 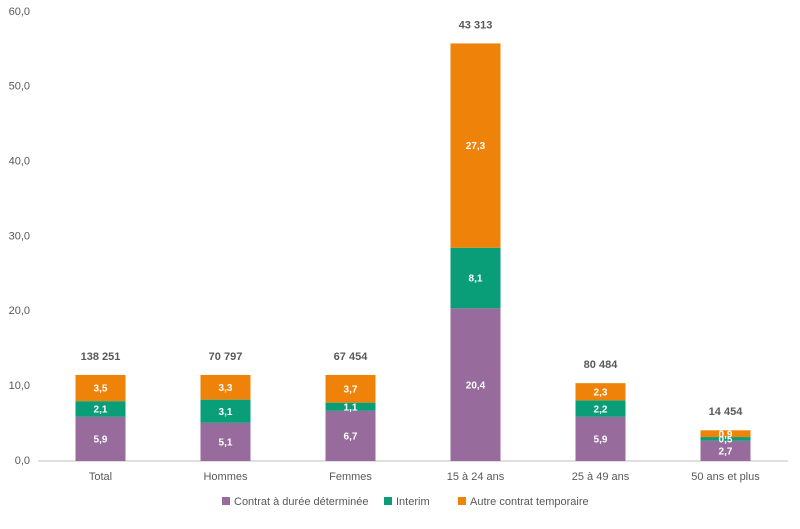 I want to click on value-label: 2,3, so click(x=601, y=392).